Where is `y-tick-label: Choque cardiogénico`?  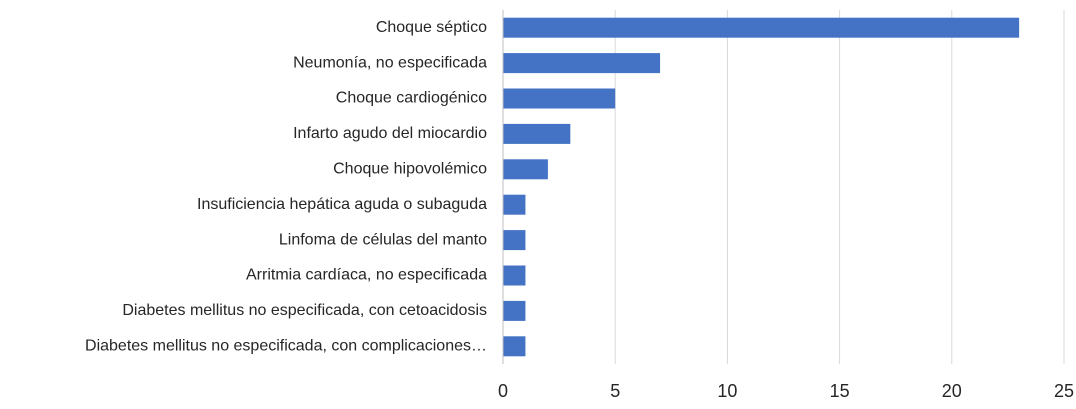 y-tick-label: Choque cardiogénico is located at coordinates (411, 98).